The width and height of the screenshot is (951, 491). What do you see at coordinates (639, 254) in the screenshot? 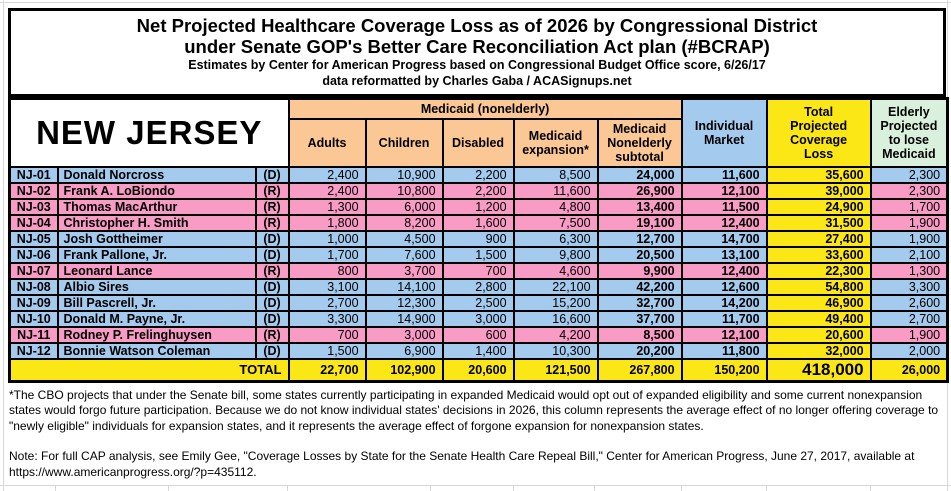
I see `value-cell: 20,500` at bounding box center [639, 254].